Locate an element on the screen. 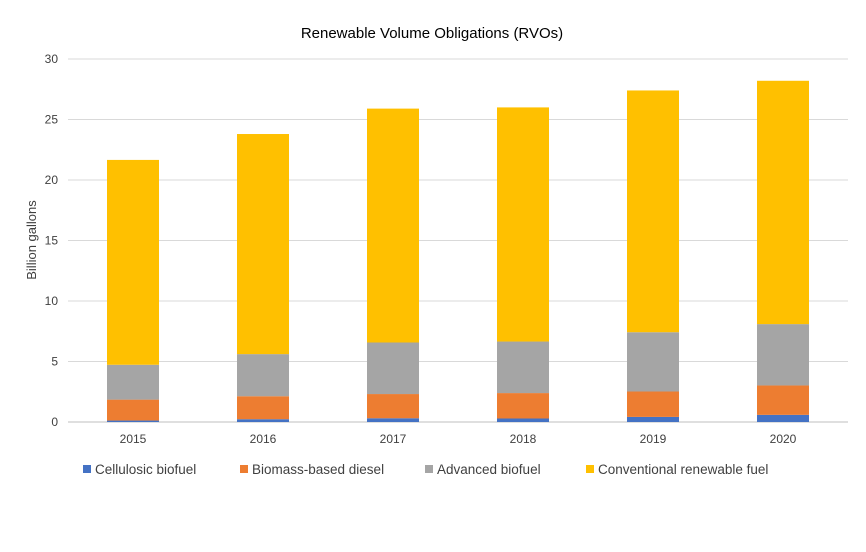 This screenshot has width=866, height=552. bar-stack-2017 is located at coordinates (393, 265).